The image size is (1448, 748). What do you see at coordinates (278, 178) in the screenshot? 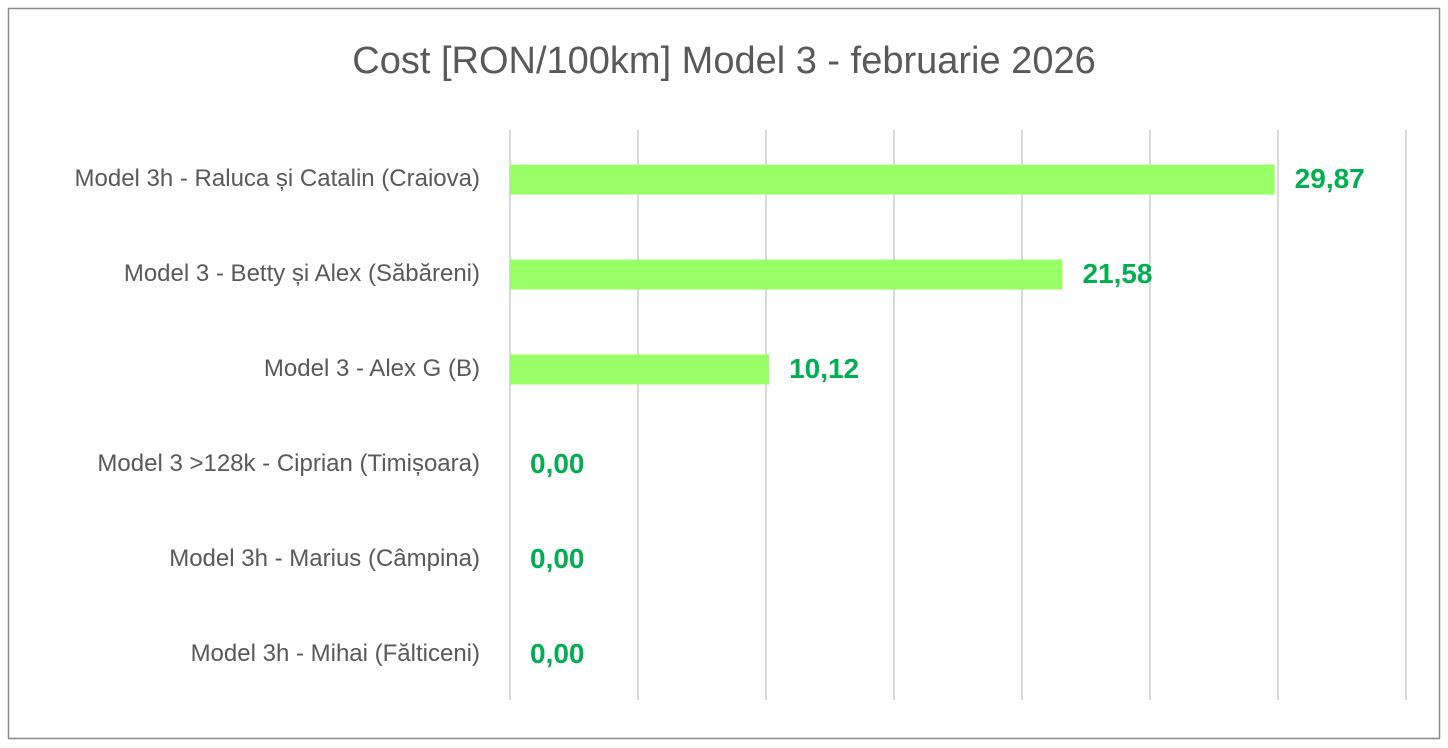
I see `y-tick-label: Model 3h - Raluca și Catalin (Craiova)` at bounding box center [278, 178].